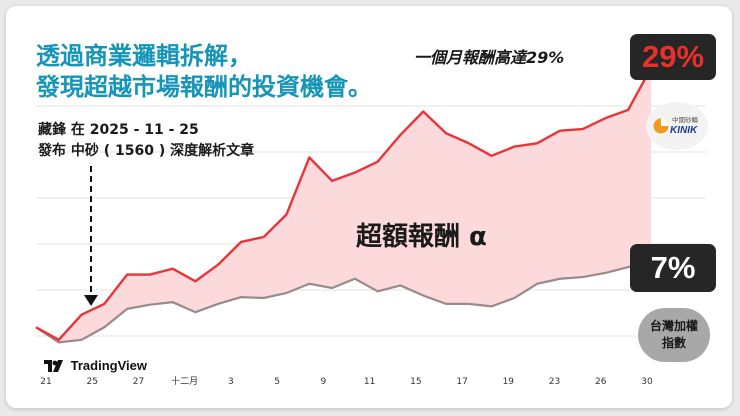 Image resolution: width=740 pixels, height=416 pixels. I want to click on tradingview-label: TradingView, so click(108, 366).